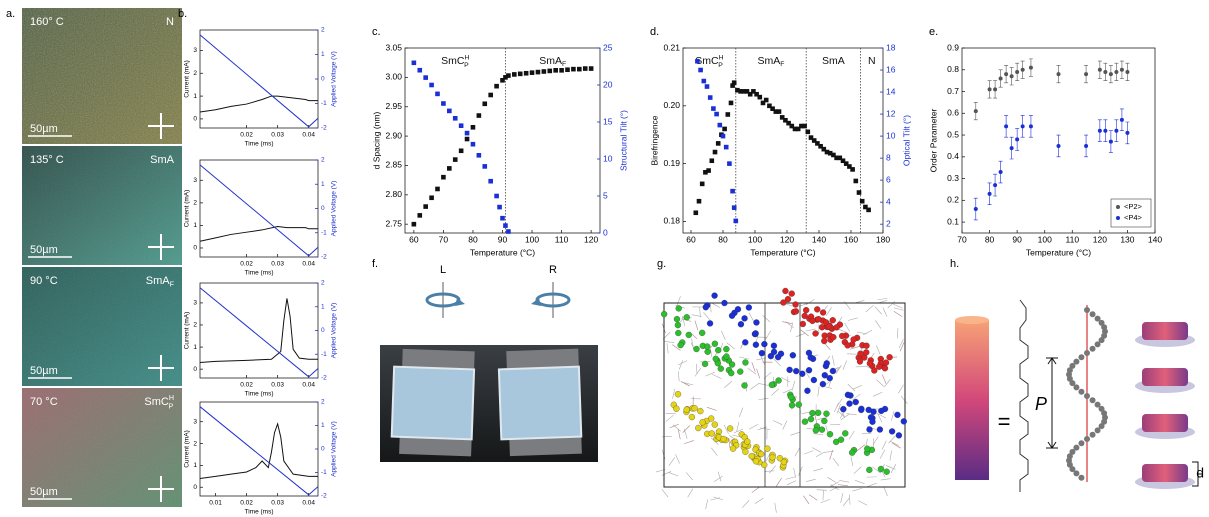  Describe the element at coordinates (376, 32) in the screenshot. I see `panel-letter: c.` at that location.